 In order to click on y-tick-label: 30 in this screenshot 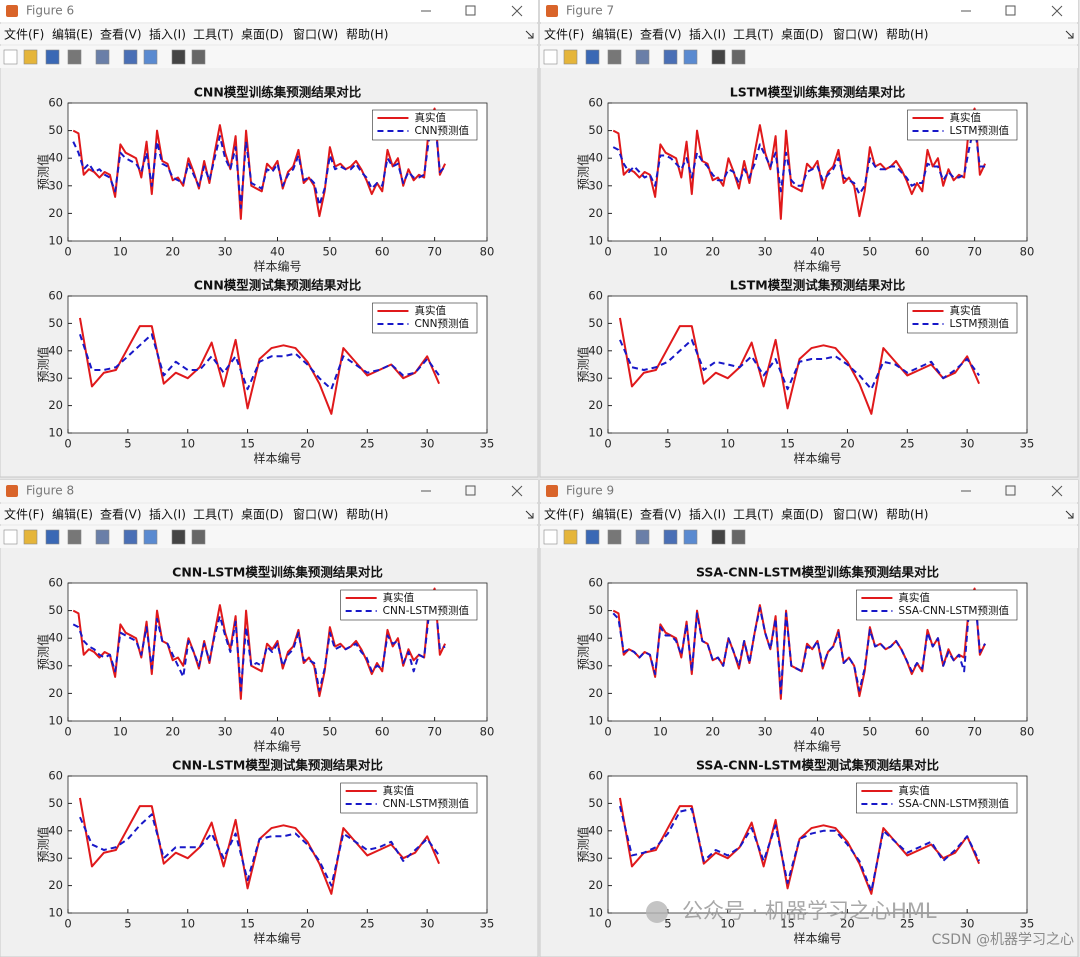, I will do `click(55, 858)`.